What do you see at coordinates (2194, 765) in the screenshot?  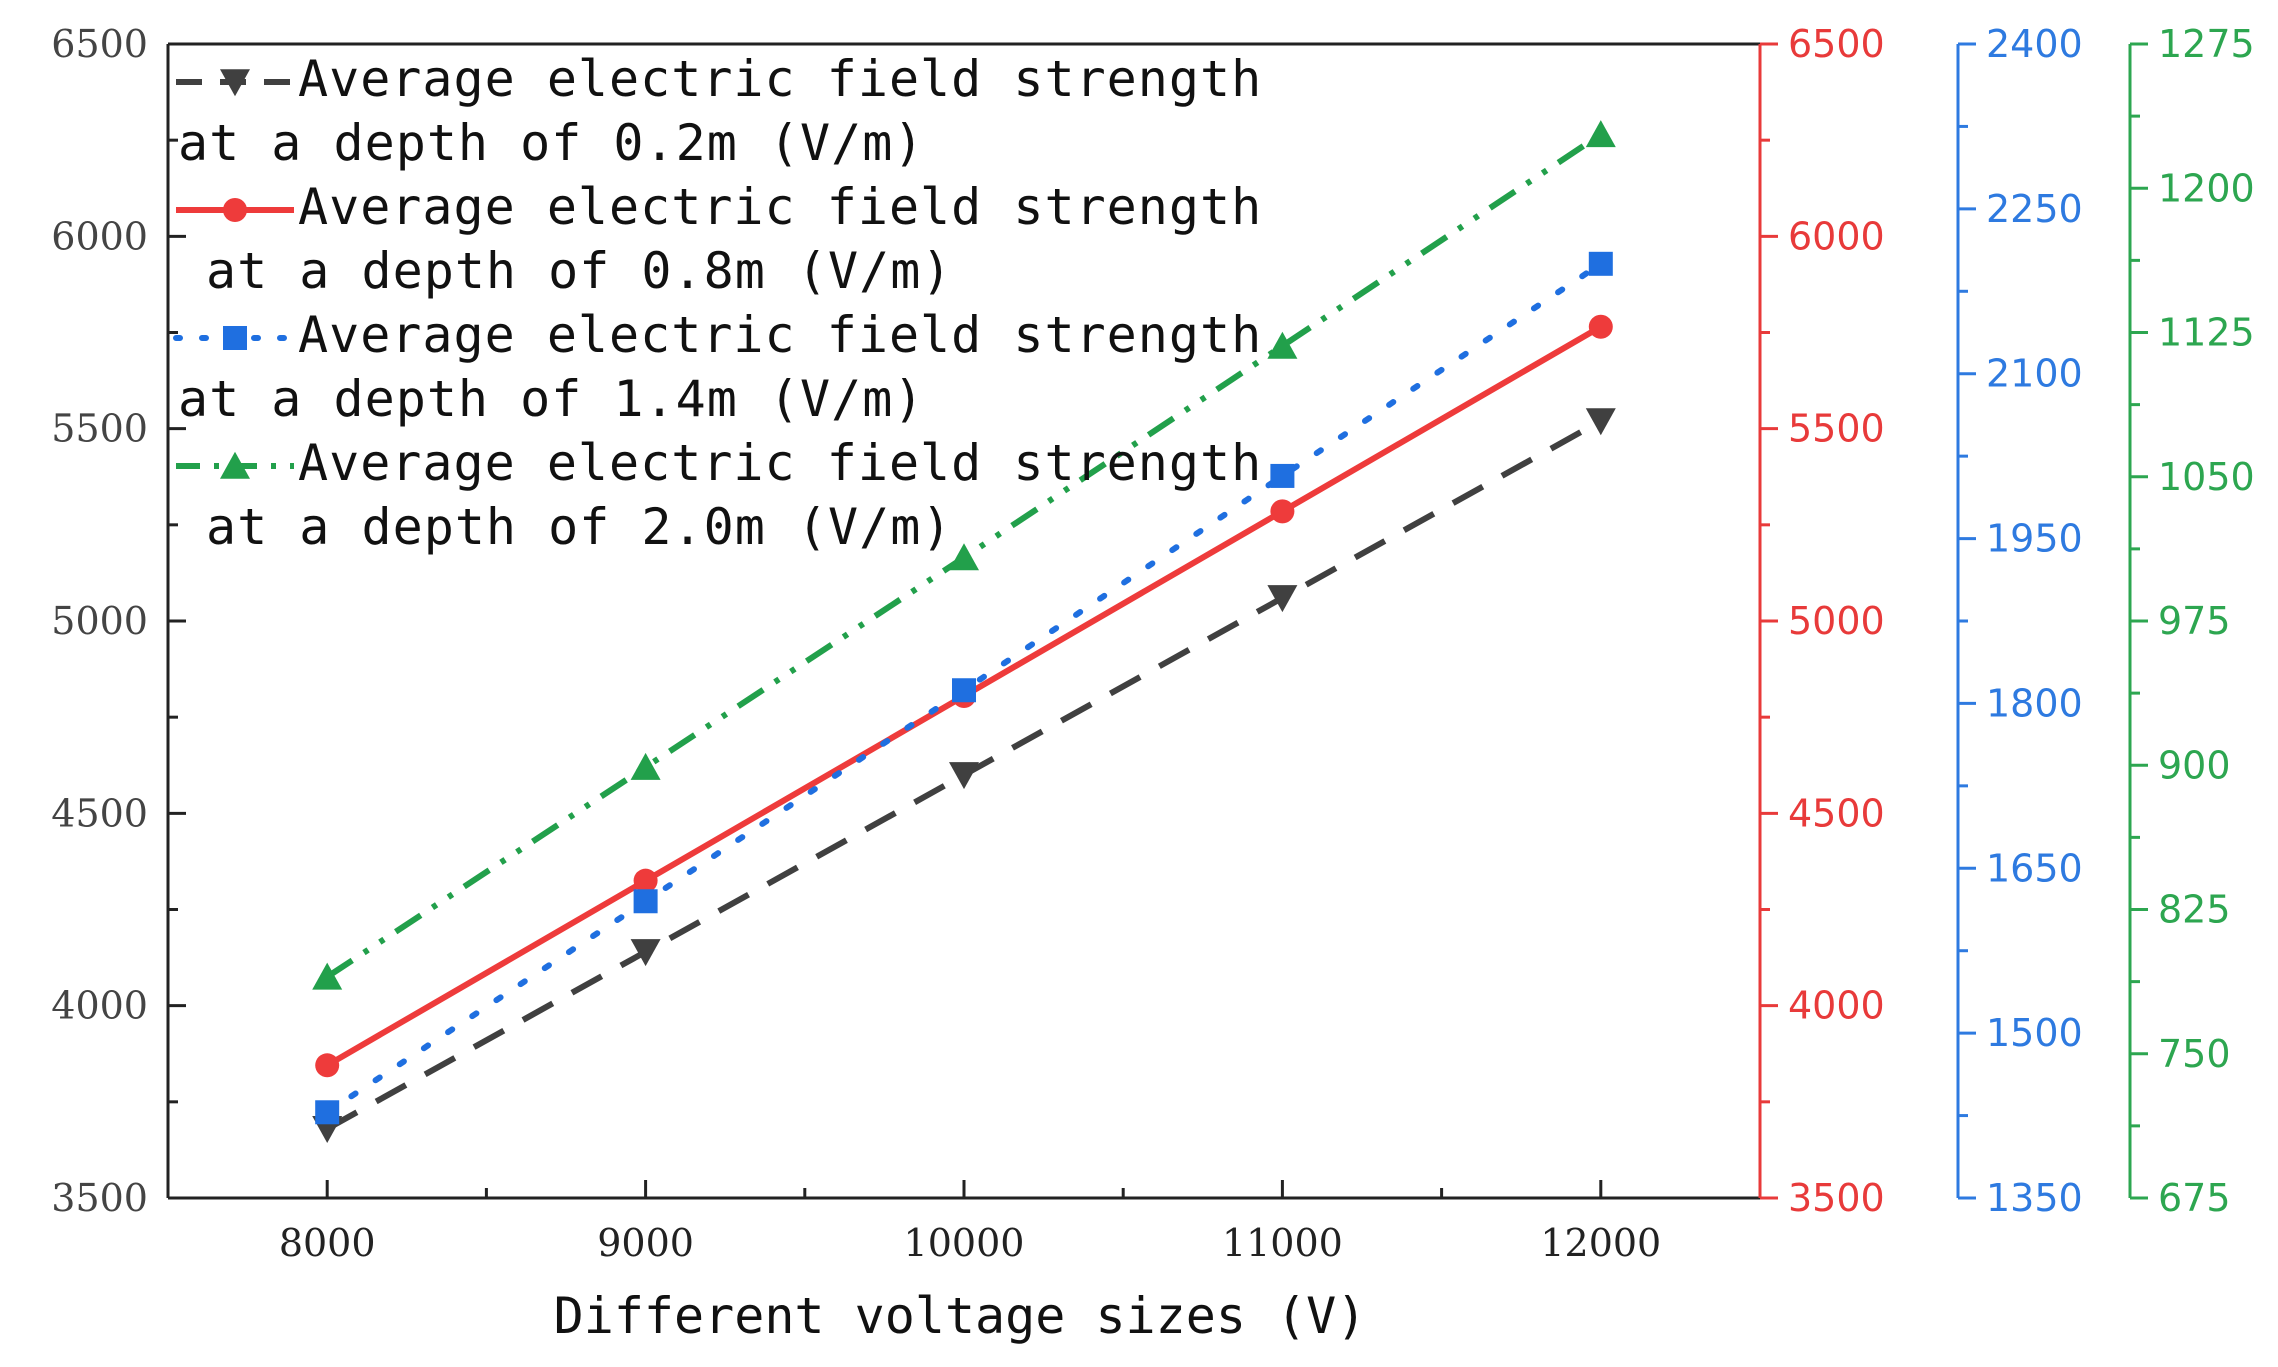 I see `y-tick-label-y4: 900` at bounding box center [2194, 765].